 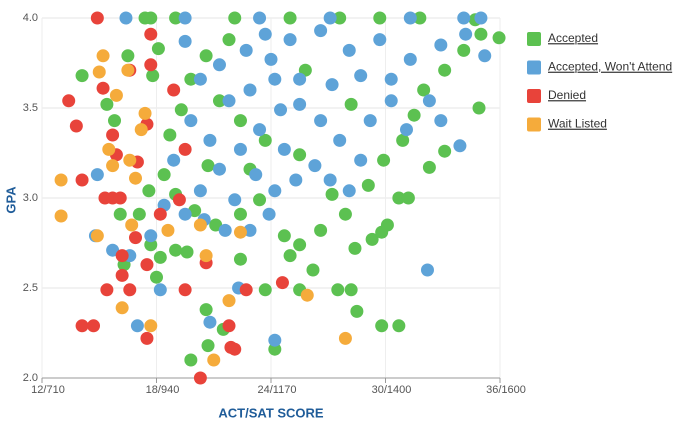 What do you see at coordinates (163, 390) in the screenshot?
I see `x-tick-label: 18/940` at bounding box center [163, 390].